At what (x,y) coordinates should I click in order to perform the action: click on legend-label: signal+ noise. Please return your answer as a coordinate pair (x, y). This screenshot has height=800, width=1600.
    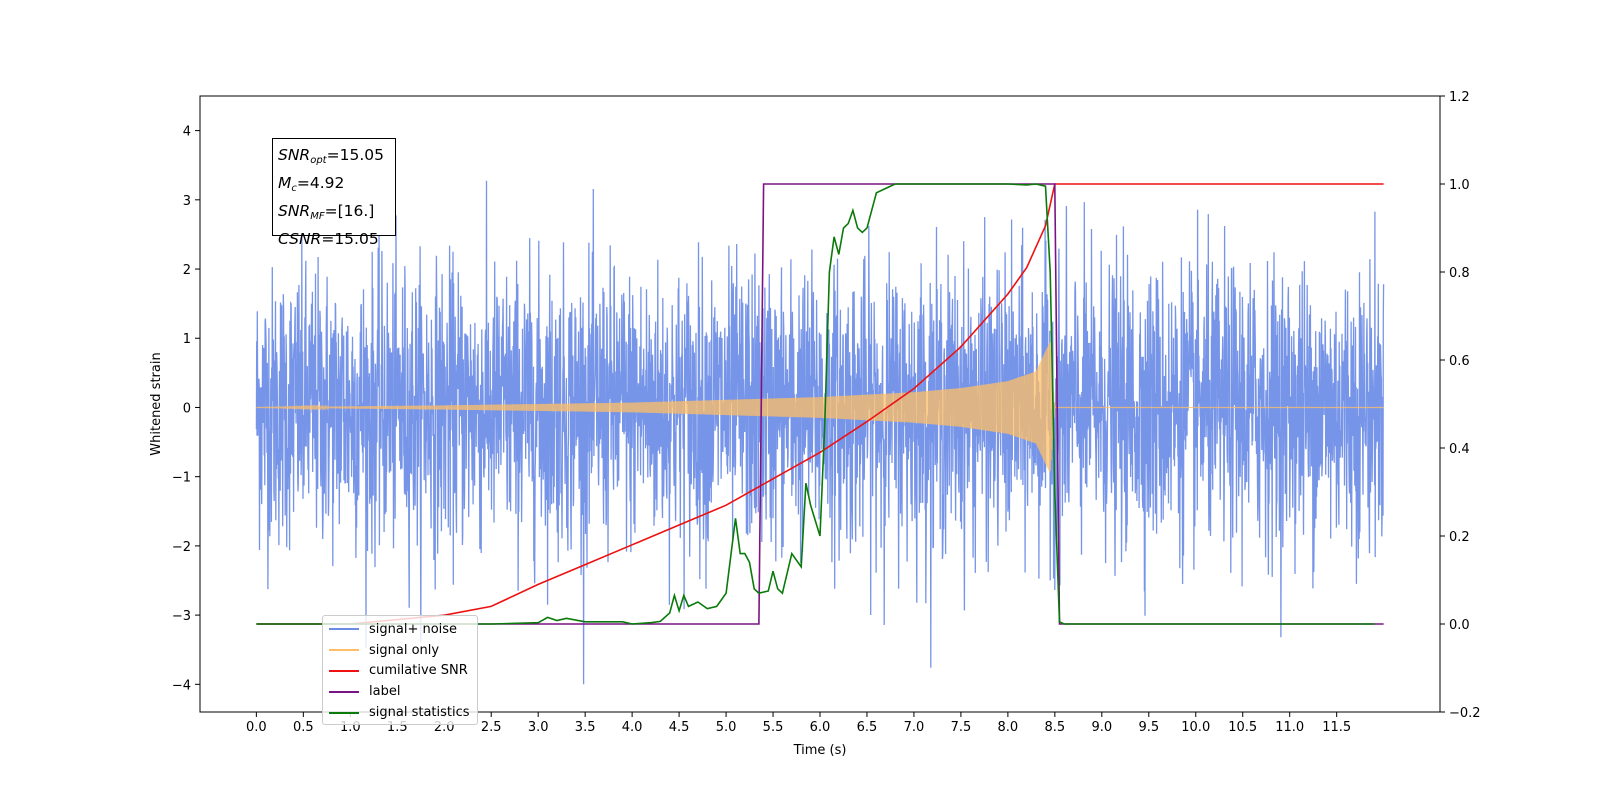
    Looking at the image, I should click on (413, 629).